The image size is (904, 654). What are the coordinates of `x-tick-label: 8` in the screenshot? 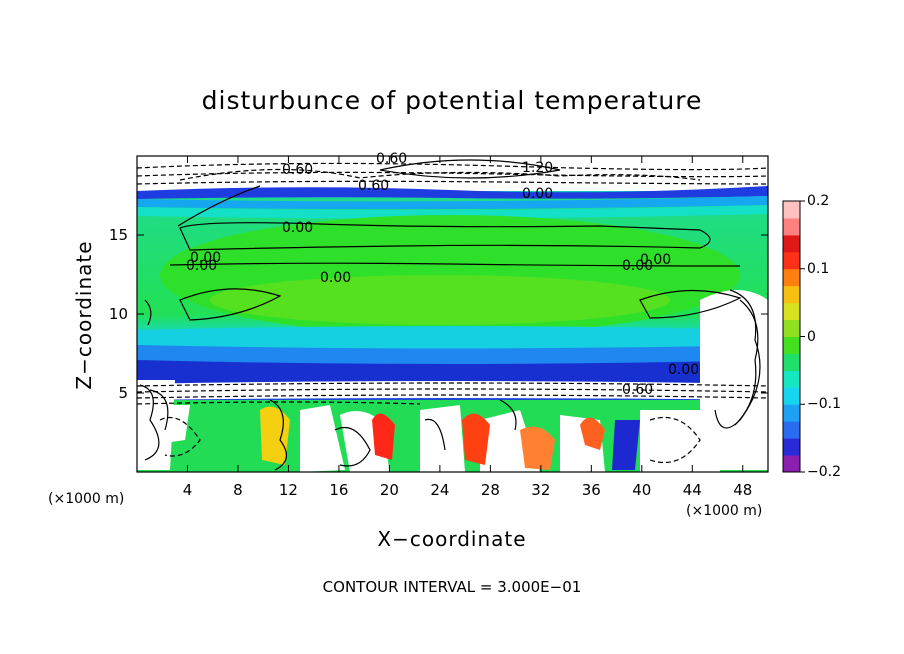 It's located at (238, 490).